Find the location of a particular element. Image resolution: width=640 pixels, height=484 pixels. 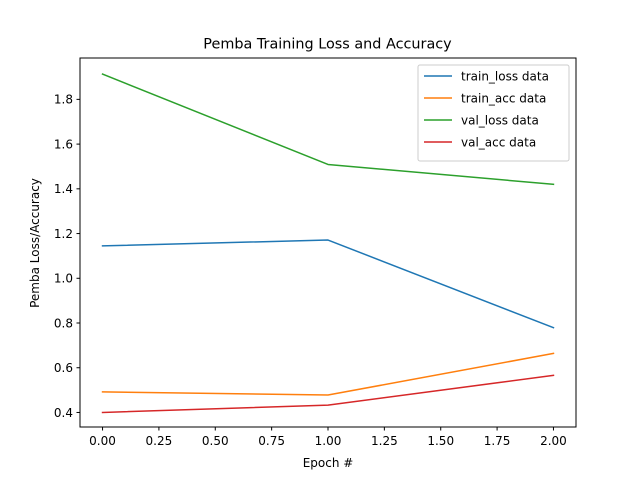

y-tick-label: 1.2 is located at coordinates (63, 234).